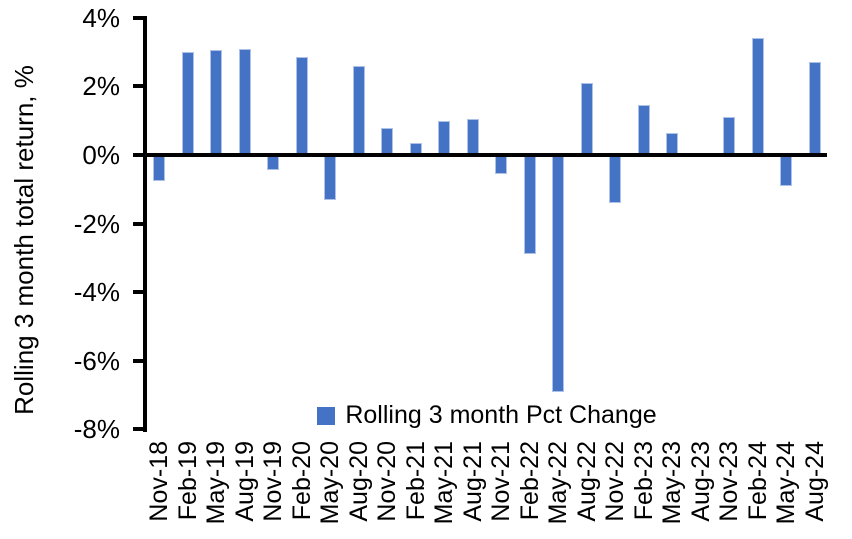  What do you see at coordinates (586, 481) in the screenshot?
I see `x-label-aug-22: Aug-22` at bounding box center [586, 481].